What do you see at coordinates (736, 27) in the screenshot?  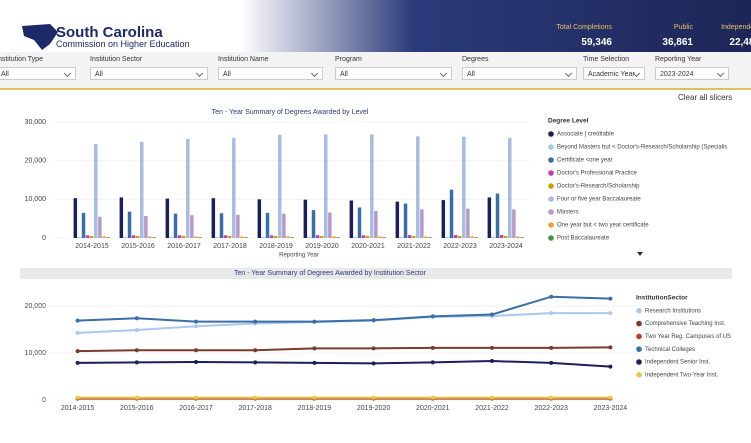 I see `kpi-label: Independent` at bounding box center [736, 27].